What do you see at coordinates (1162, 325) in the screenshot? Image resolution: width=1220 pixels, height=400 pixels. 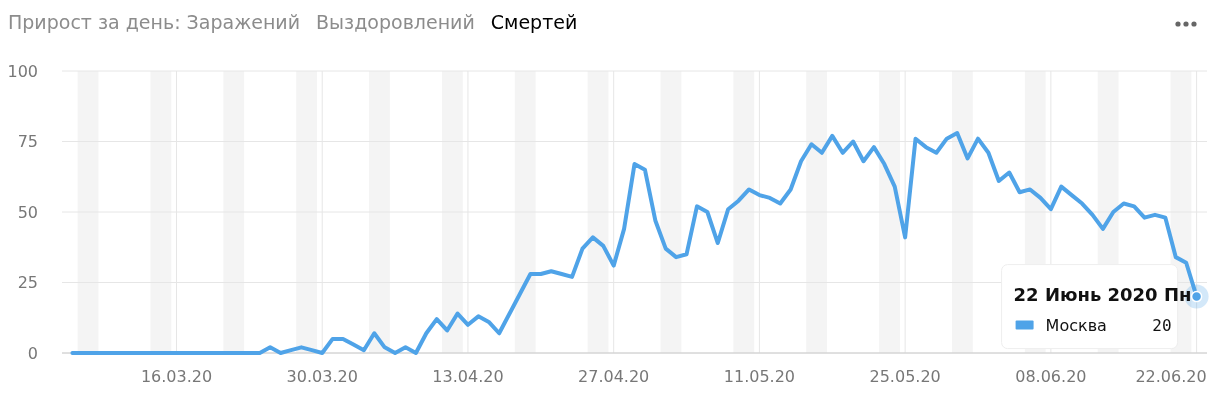 I see `data-label: 20` at bounding box center [1162, 325].